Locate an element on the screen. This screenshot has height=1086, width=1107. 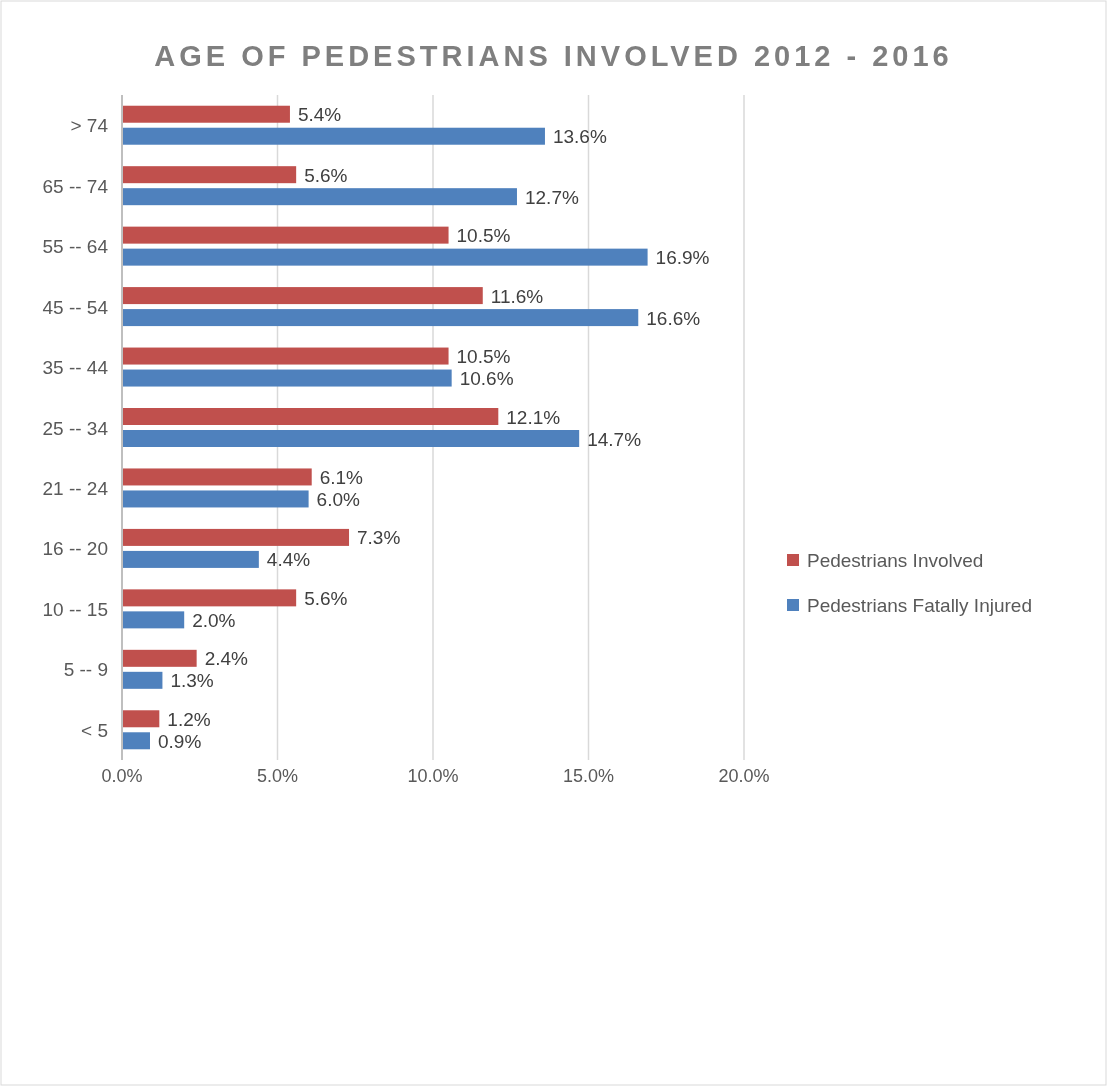
y-tick-label: 21 -- 24 is located at coordinates (75, 488).